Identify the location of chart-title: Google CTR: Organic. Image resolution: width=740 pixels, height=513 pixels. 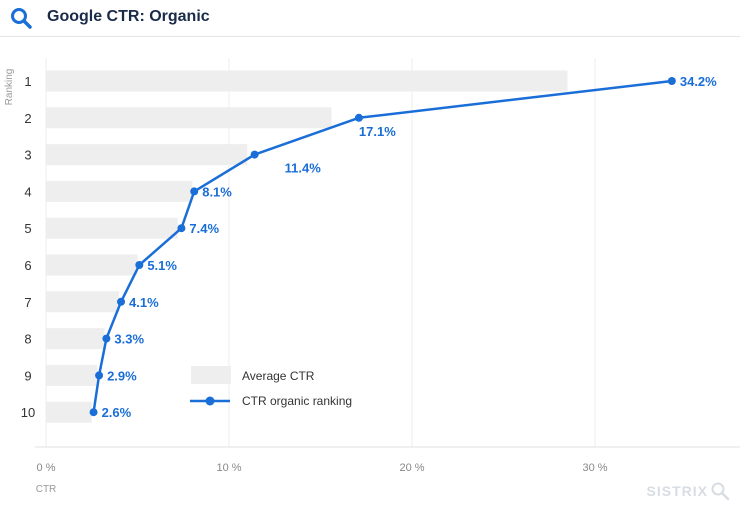
(128, 16).